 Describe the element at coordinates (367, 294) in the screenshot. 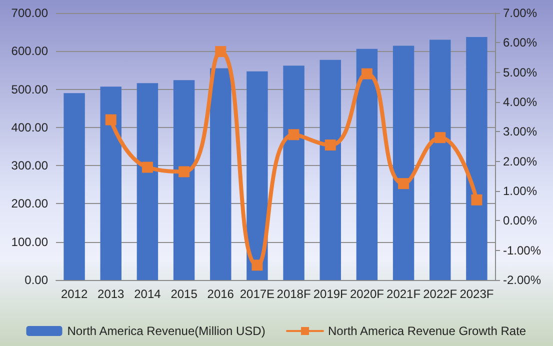

I see `x-tick-label: 2020F` at that location.